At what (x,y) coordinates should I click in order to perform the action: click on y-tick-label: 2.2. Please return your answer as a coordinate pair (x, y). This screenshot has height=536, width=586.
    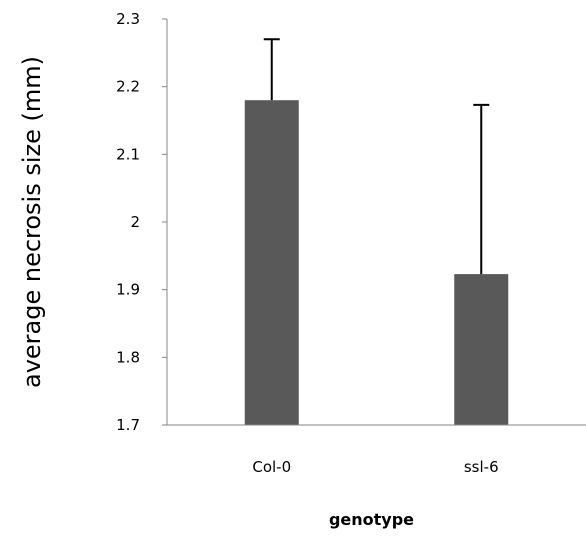
    Looking at the image, I should click on (128, 87).